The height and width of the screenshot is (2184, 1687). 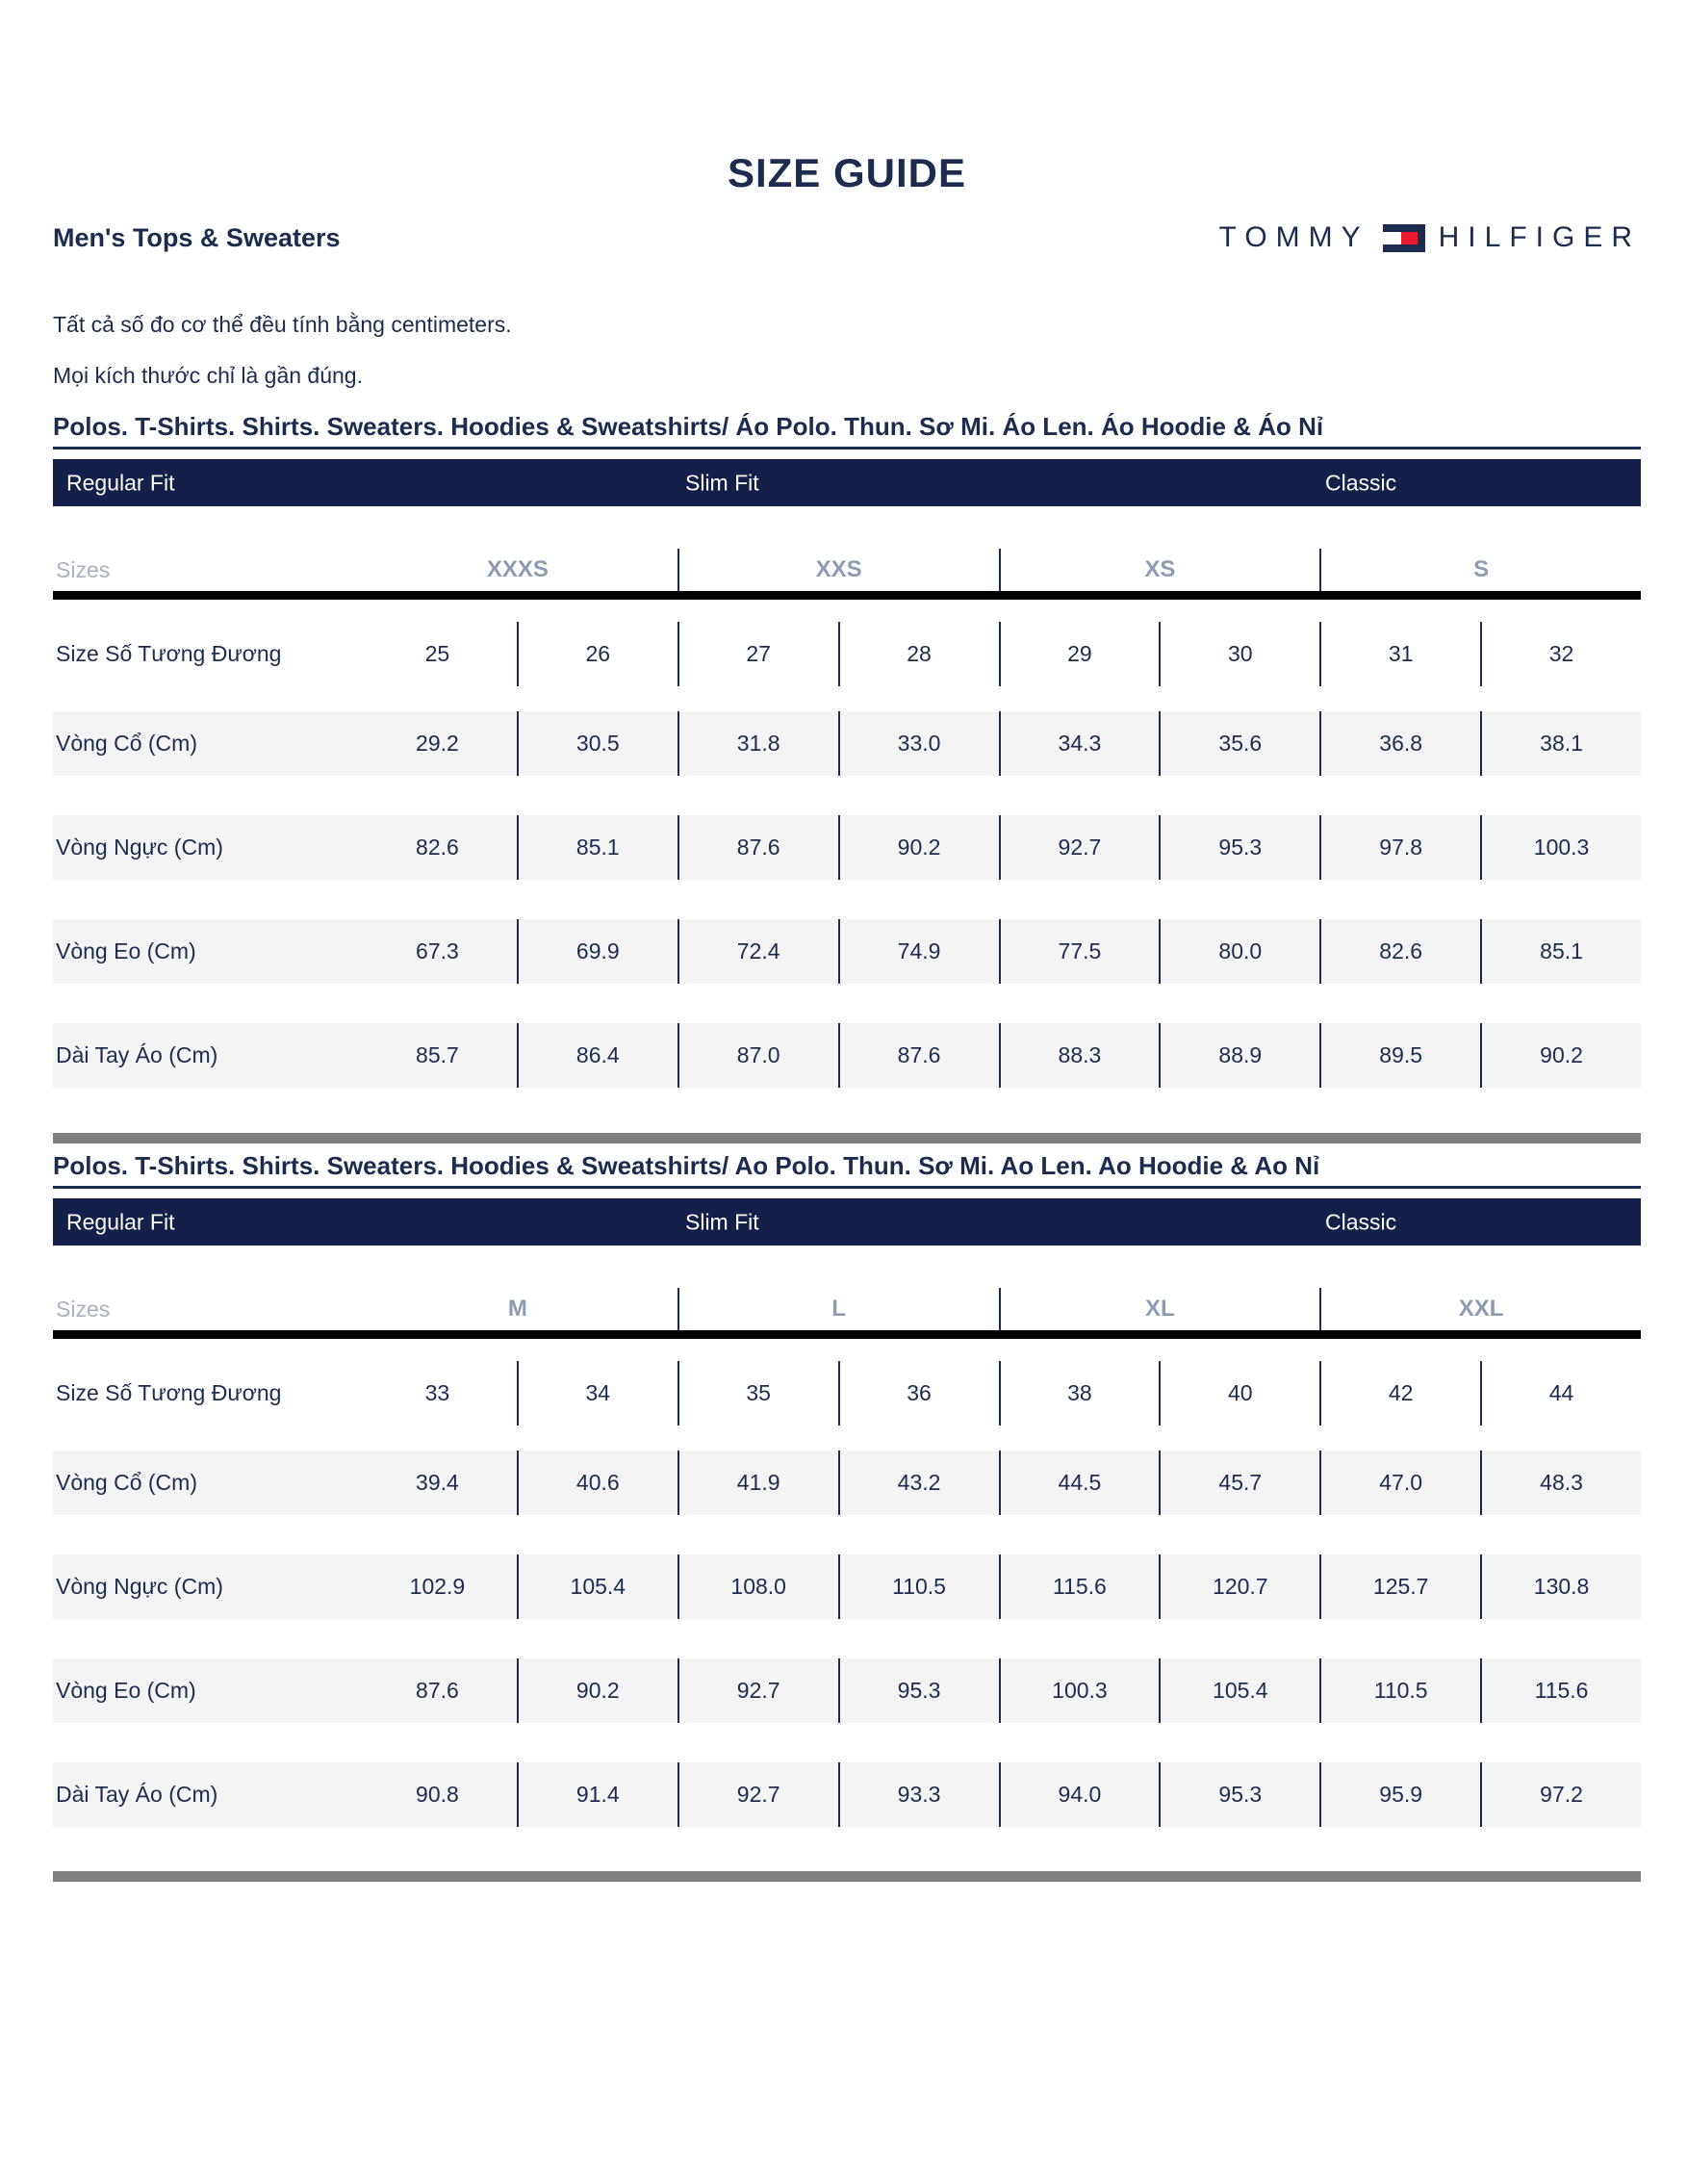 I want to click on table-separator-bar, so click(x=847, y=1138).